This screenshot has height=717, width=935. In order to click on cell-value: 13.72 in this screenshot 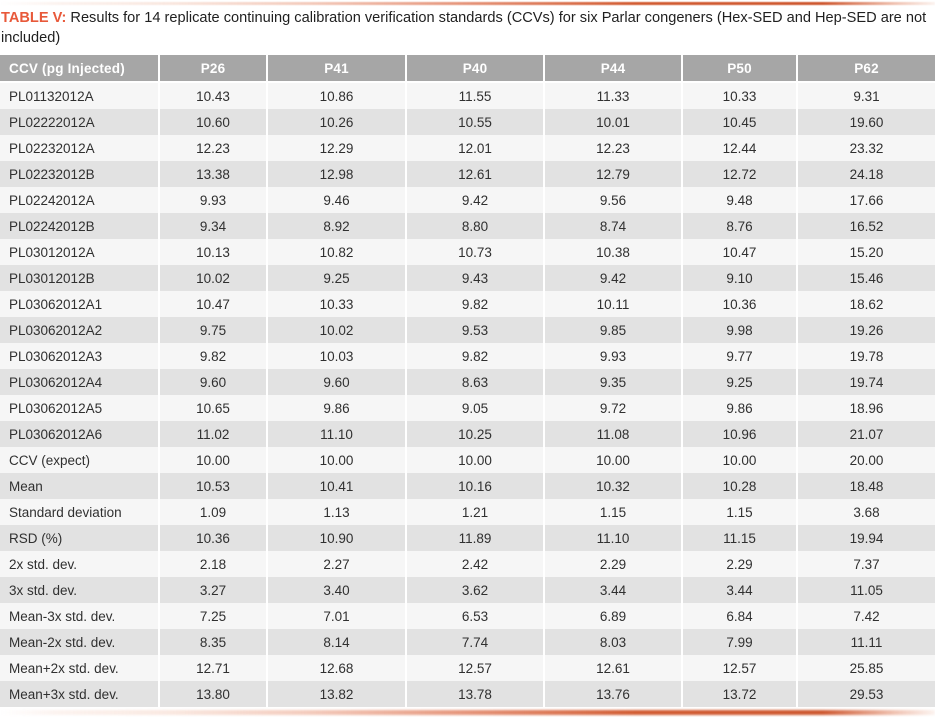, I will do `click(740, 694)`.